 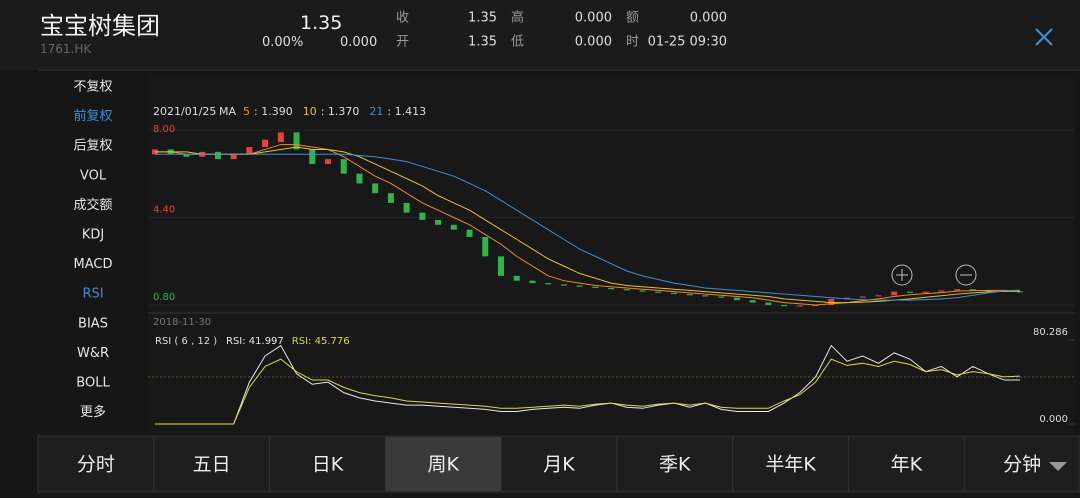 What do you see at coordinates (340, 111) in the screenshot?
I see `ma-legend-value: : 1.370` at bounding box center [340, 111].